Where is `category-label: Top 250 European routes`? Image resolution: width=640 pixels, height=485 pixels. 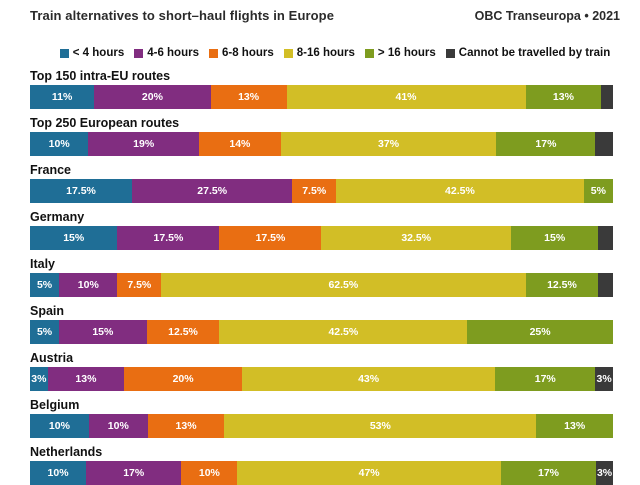
category-label: Top 250 European routes is located at coordinates (105, 123).